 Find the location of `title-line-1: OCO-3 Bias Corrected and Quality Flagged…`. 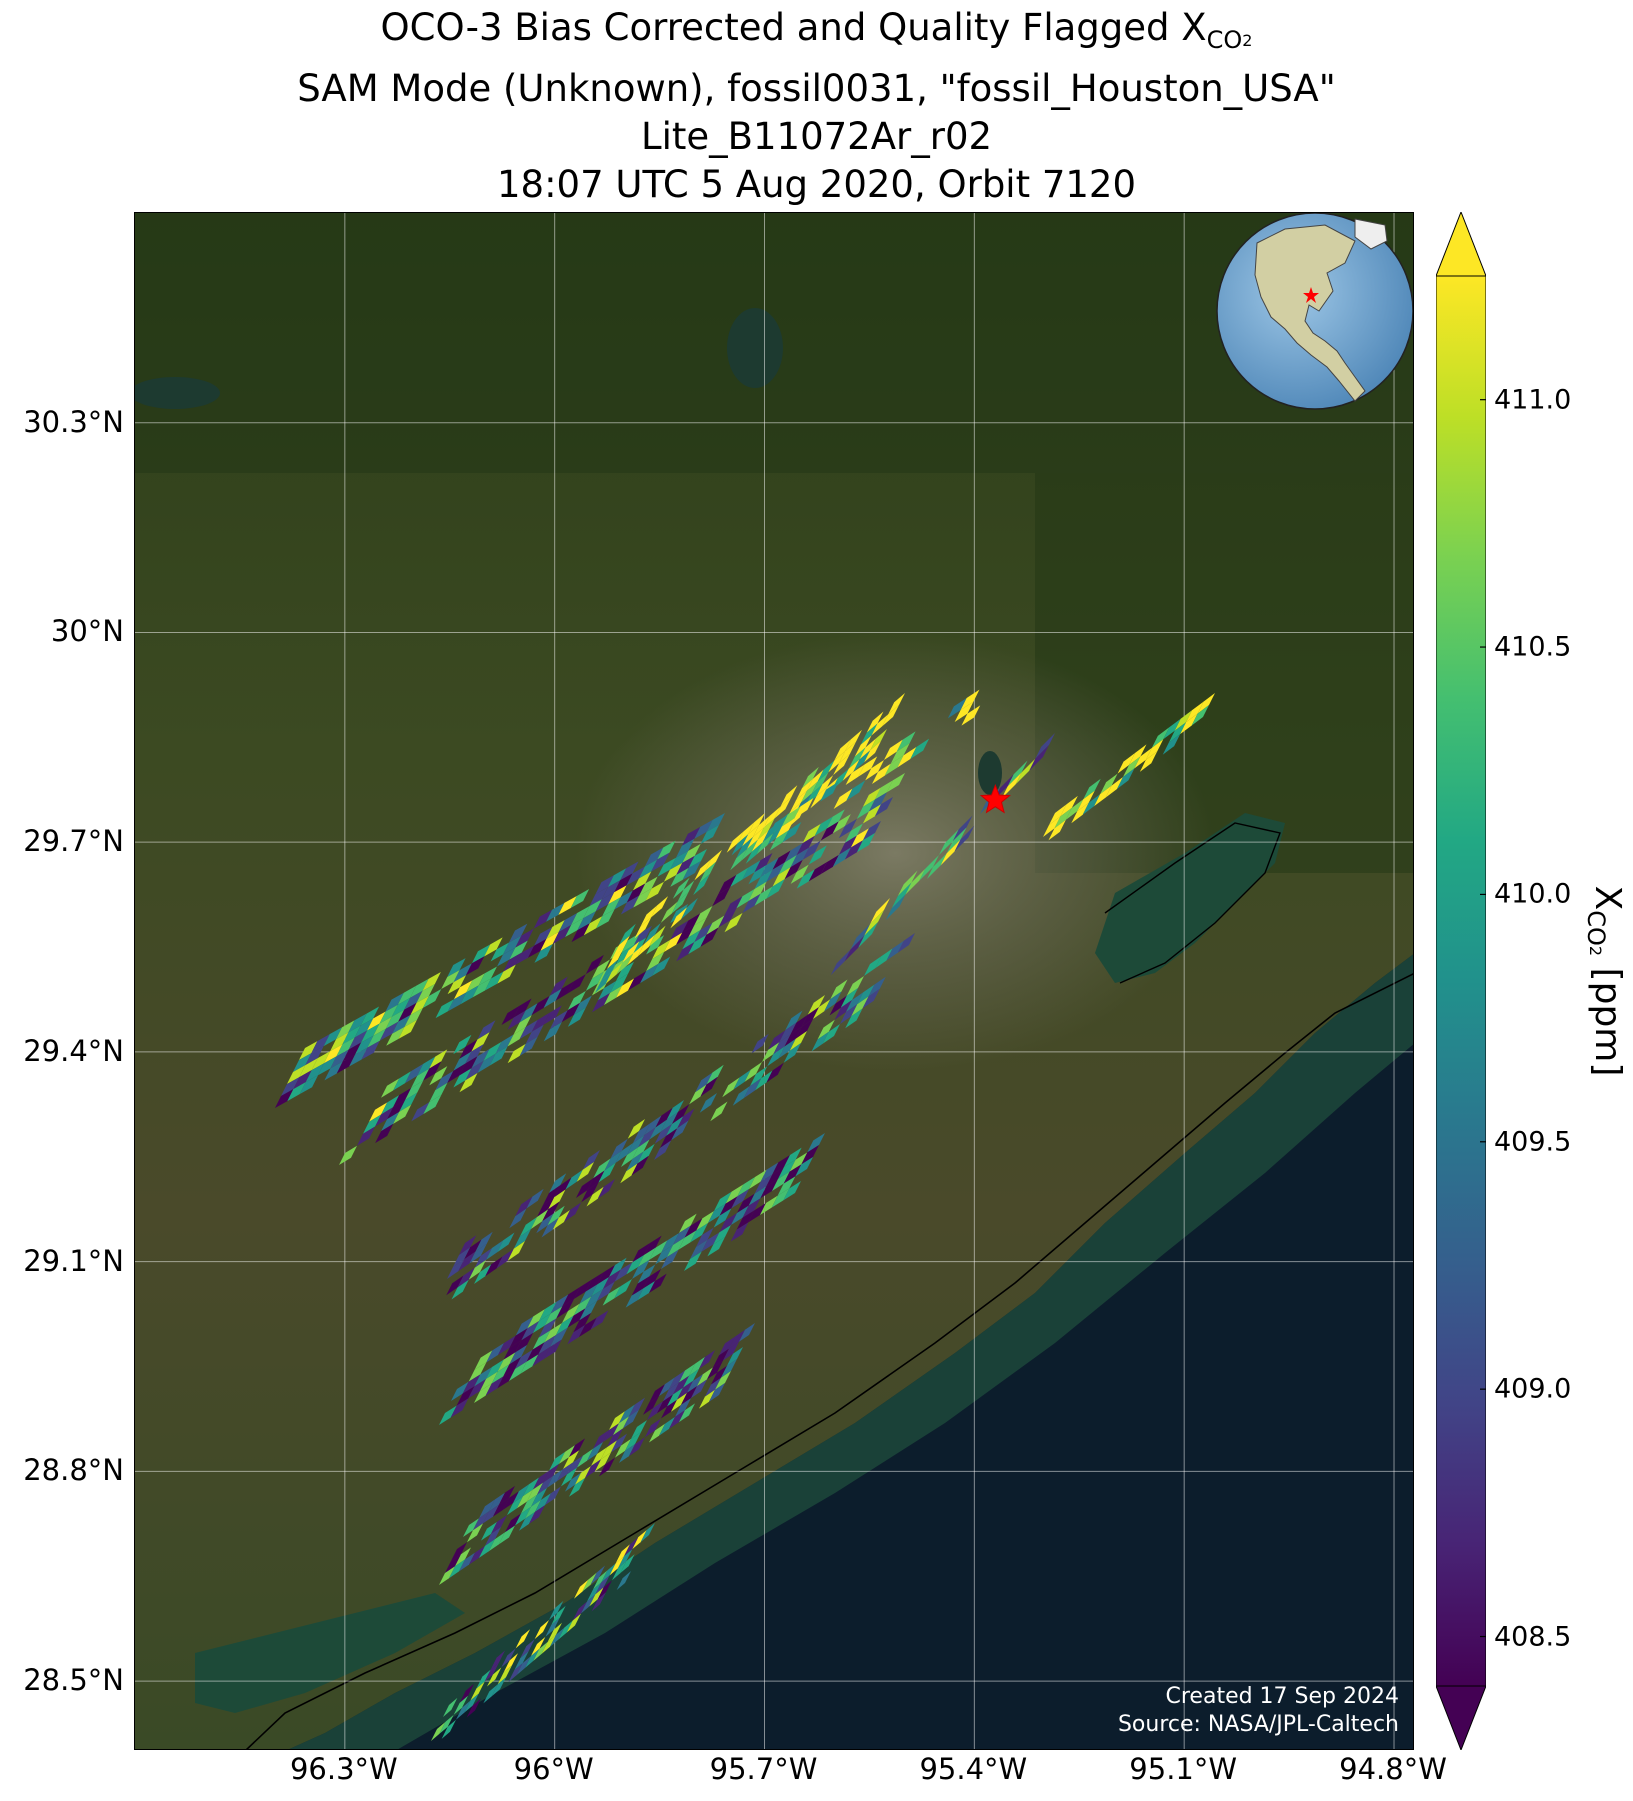

title-line-1: OCO-3 Bias Corrected and Quality Flagged… is located at coordinates (816, 30).